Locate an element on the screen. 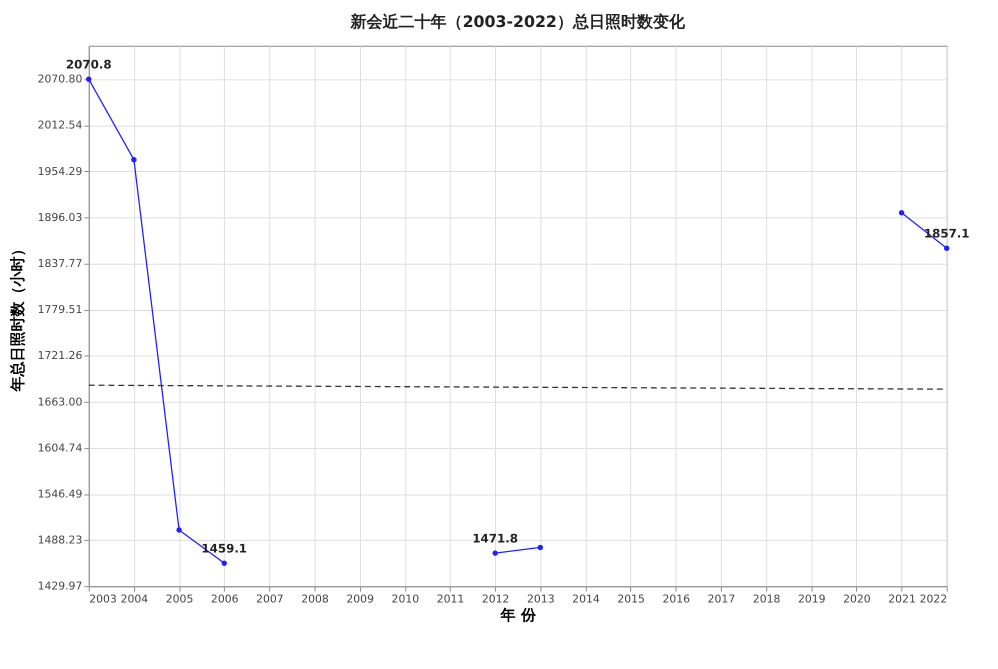 The image size is (998, 669). x-tick-label: 2007 is located at coordinates (270, 599).